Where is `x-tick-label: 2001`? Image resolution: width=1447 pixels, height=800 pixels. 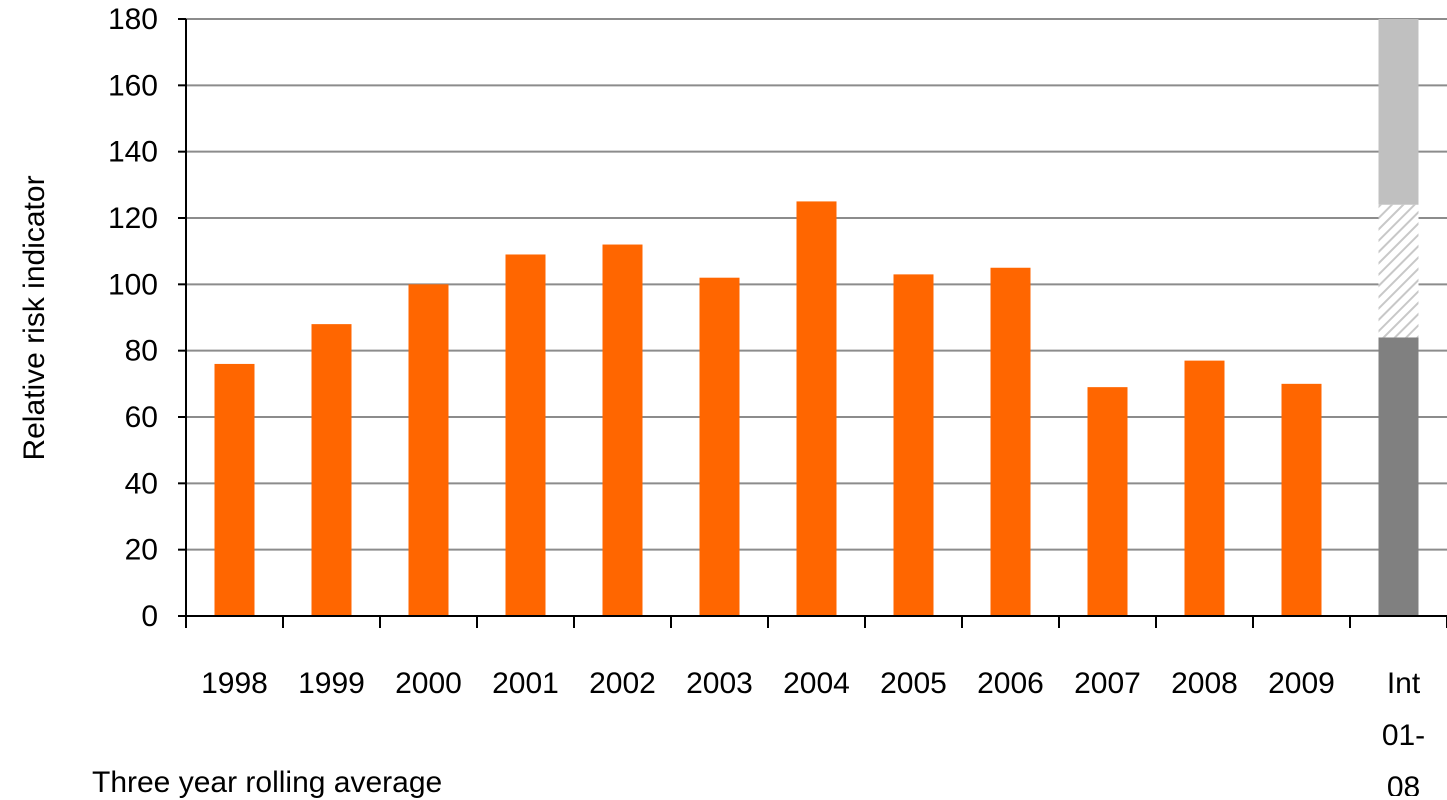 x-tick-label: 2001 is located at coordinates (525, 683).